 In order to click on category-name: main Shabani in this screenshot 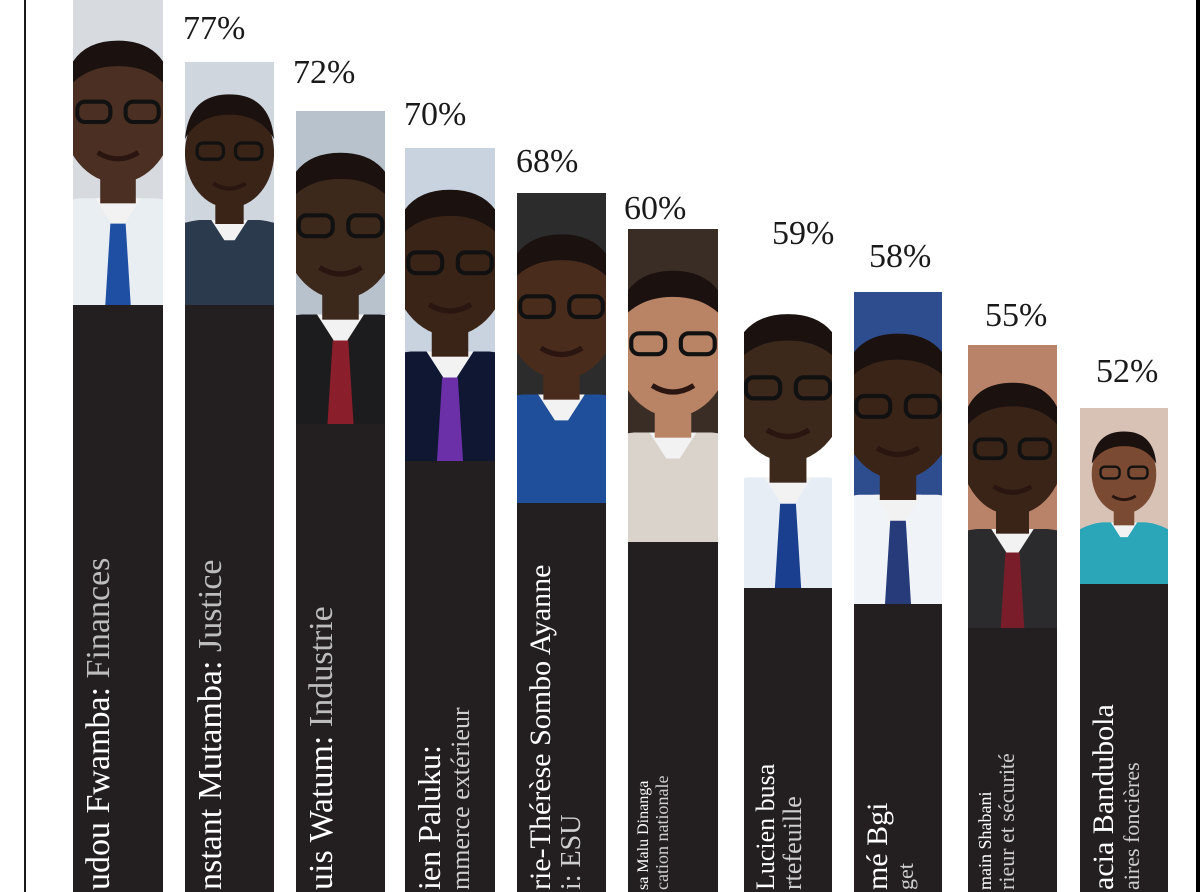, I will do `click(985, 821)`.